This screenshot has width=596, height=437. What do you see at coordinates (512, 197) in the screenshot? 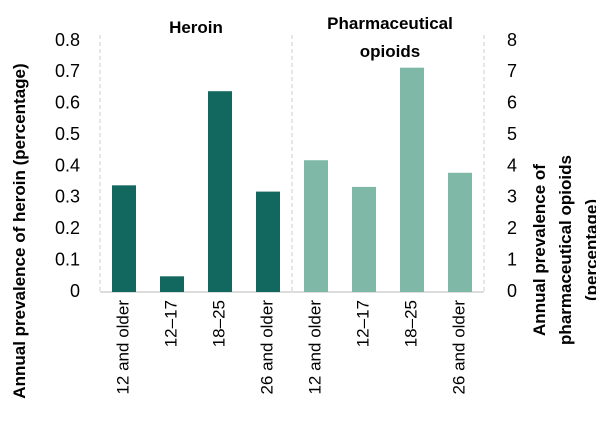
I see `y2-tick-label: 3` at bounding box center [512, 197].